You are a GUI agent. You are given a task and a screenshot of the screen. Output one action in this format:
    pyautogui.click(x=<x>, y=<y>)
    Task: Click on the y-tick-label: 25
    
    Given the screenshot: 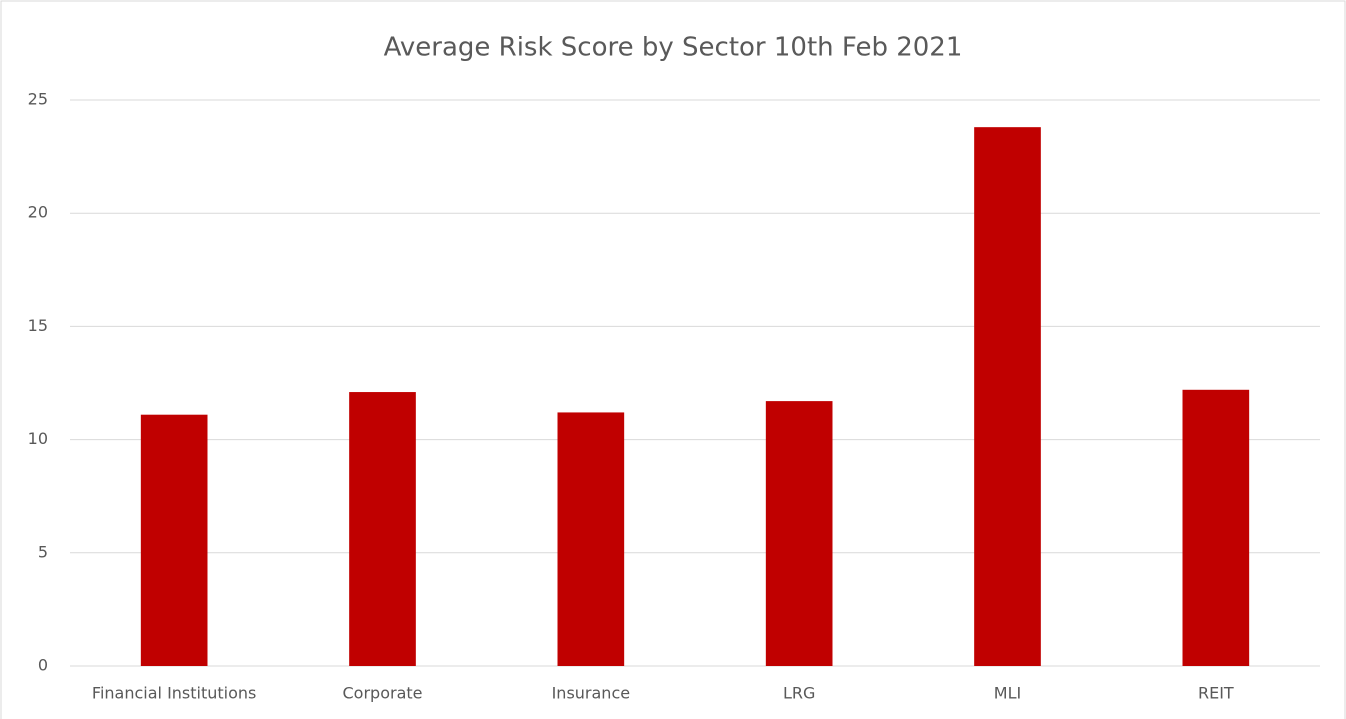 What is the action you would take?
    pyautogui.click(x=38, y=99)
    